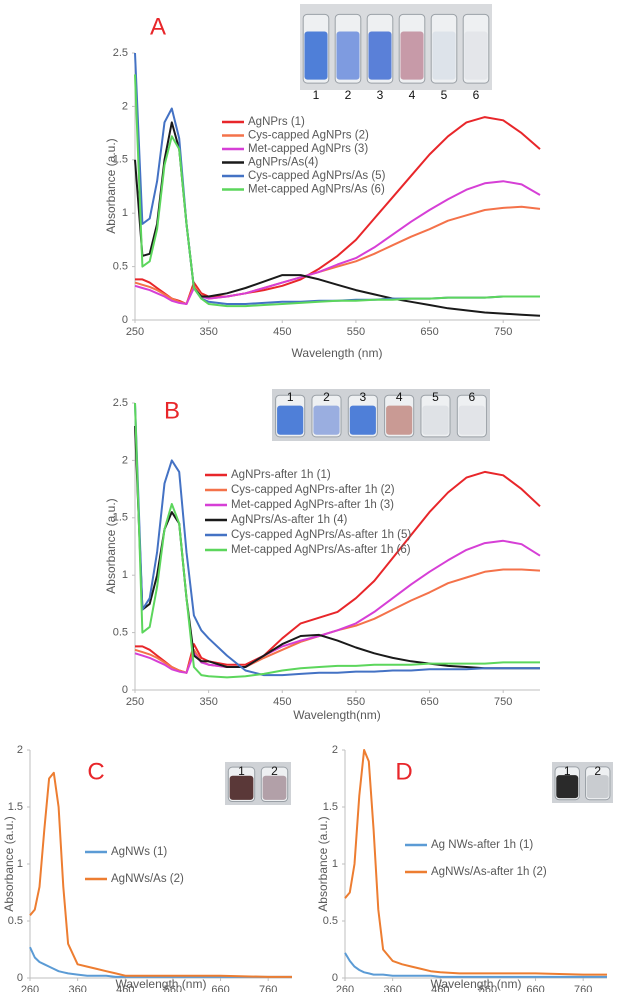  Describe the element at coordinates (95, 771) in the screenshot. I see `panel-label: C` at that location.